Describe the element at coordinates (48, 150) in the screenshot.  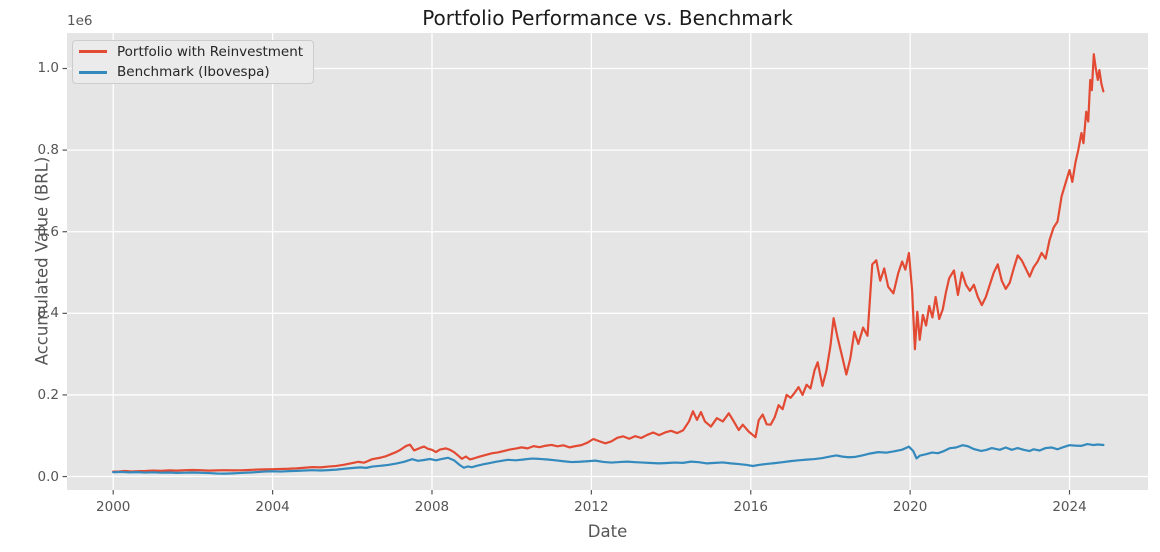
I see `y-tick-label-0.8: 0.8` at that location.